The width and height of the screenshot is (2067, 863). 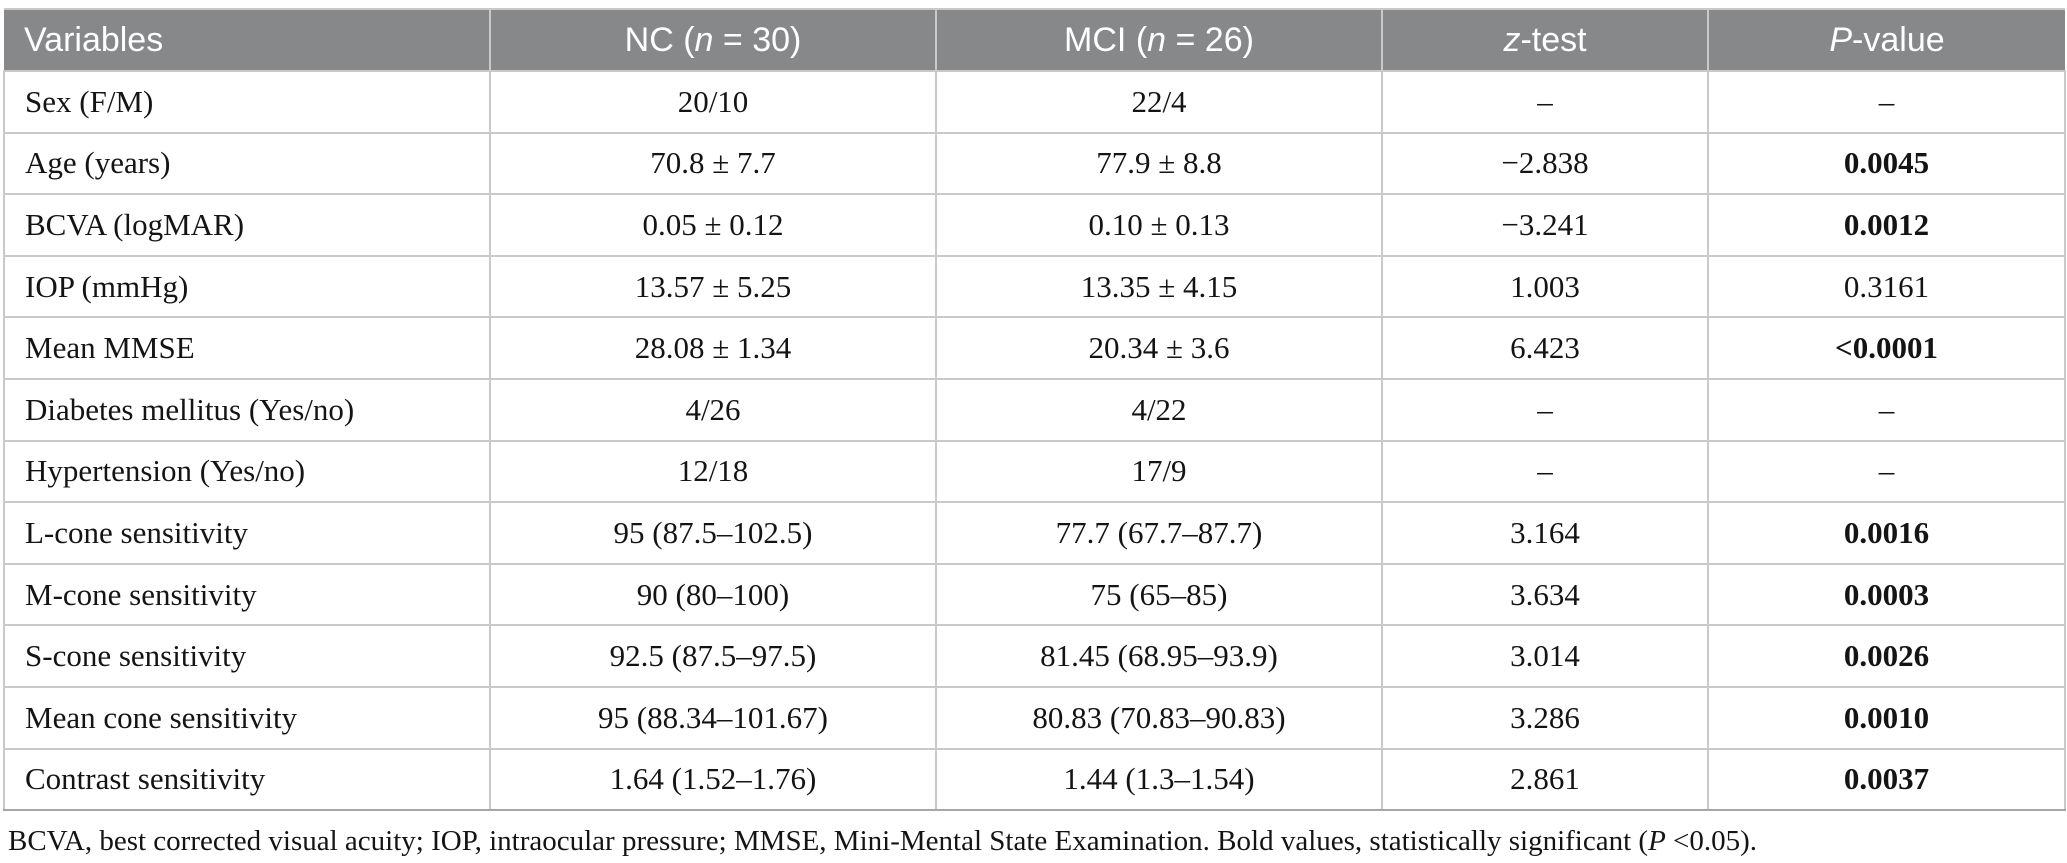 What do you see at coordinates (1545, 225) in the screenshot?
I see `ztest-value: −3.241` at bounding box center [1545, 225].